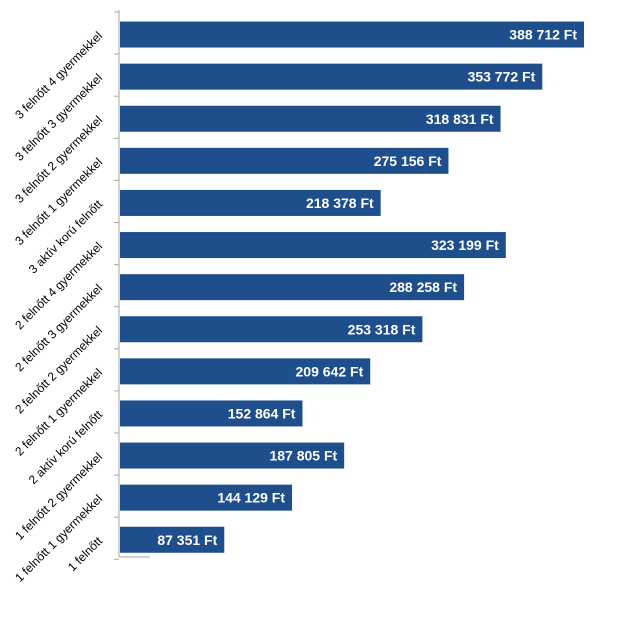 The width and height of the screenshot is (644, 626). Describe the element at coordinates (460, 119) in the screenshot. I see `bar-value-label: 318 831 Ft` at that location.